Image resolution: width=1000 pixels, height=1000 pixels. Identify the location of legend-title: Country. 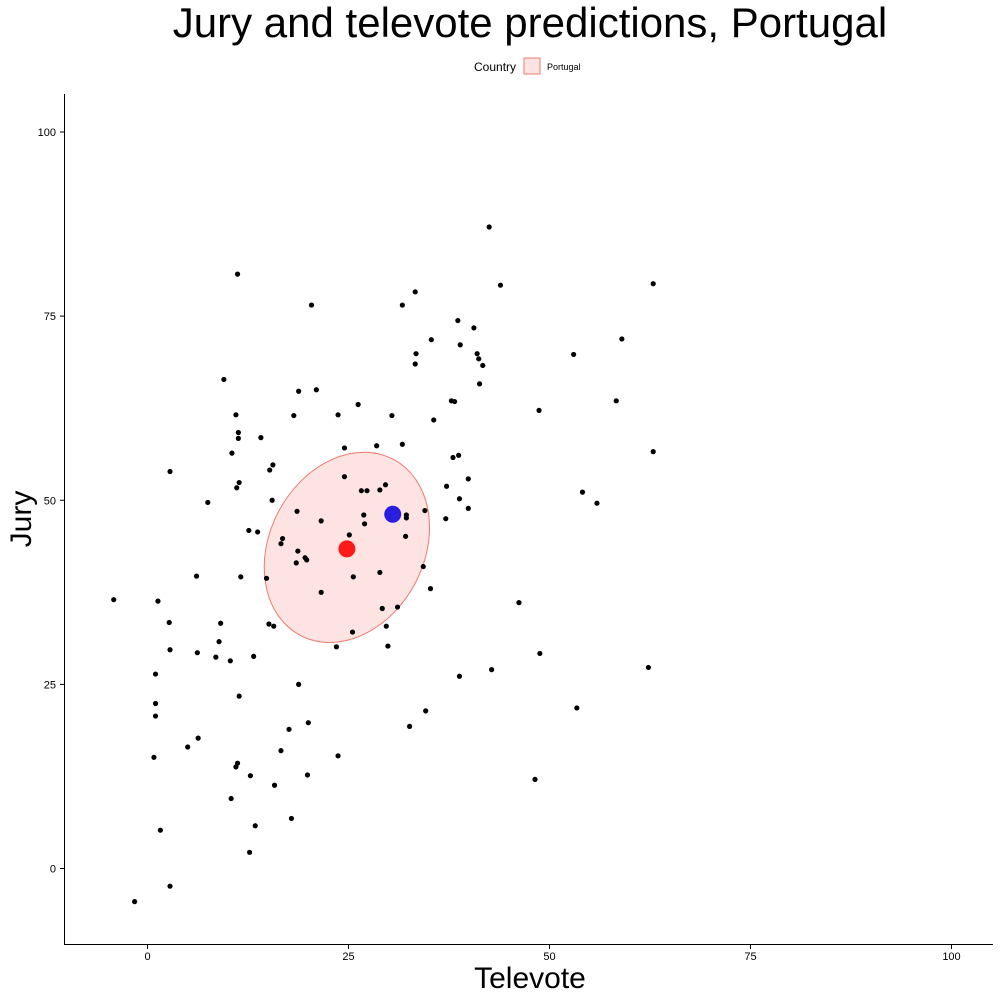
(495, 67).